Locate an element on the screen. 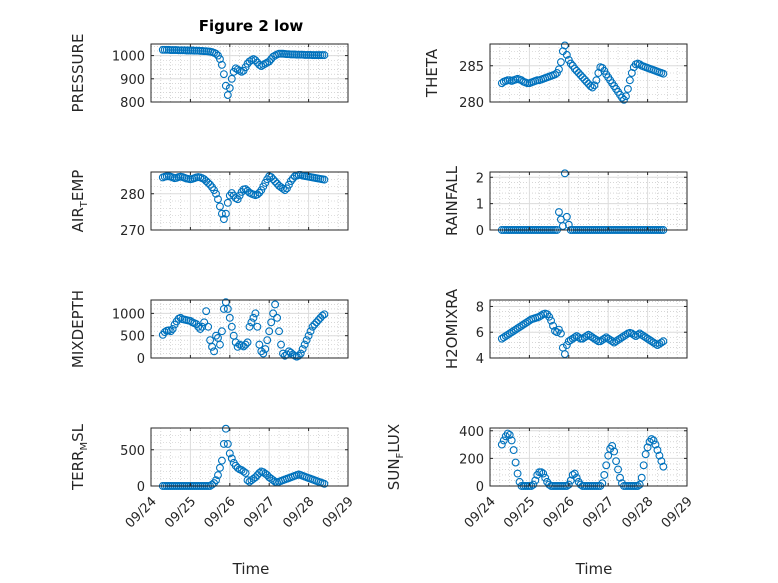  y-tick-label: 500 is located at coordinates (132, 451).